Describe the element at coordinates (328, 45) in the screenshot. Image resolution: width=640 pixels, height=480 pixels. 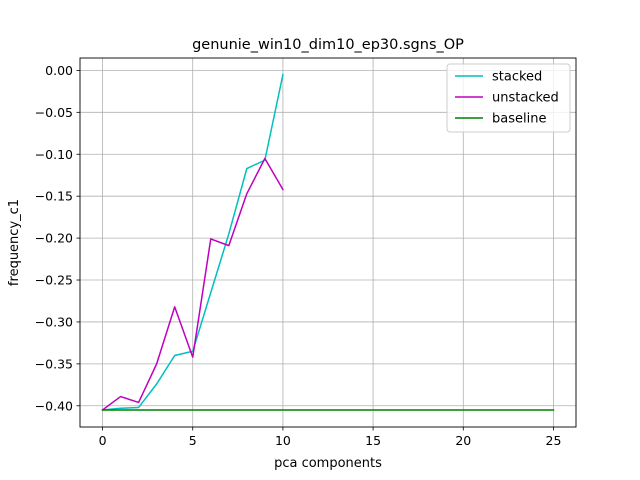
I see `chart-title: genunie_win10_dim10_ep30.sgns_OP` at that location.